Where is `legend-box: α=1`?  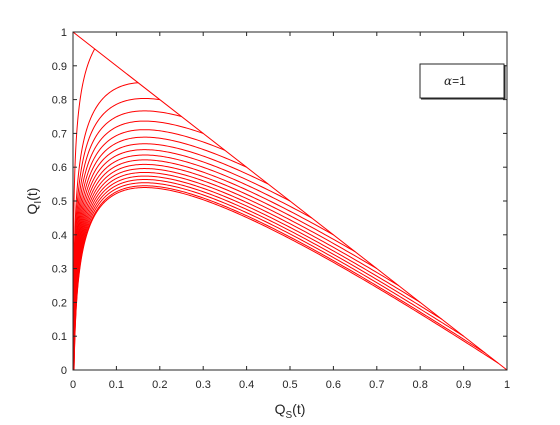
legend-box: α=1 is located at coordinates (462, 81).